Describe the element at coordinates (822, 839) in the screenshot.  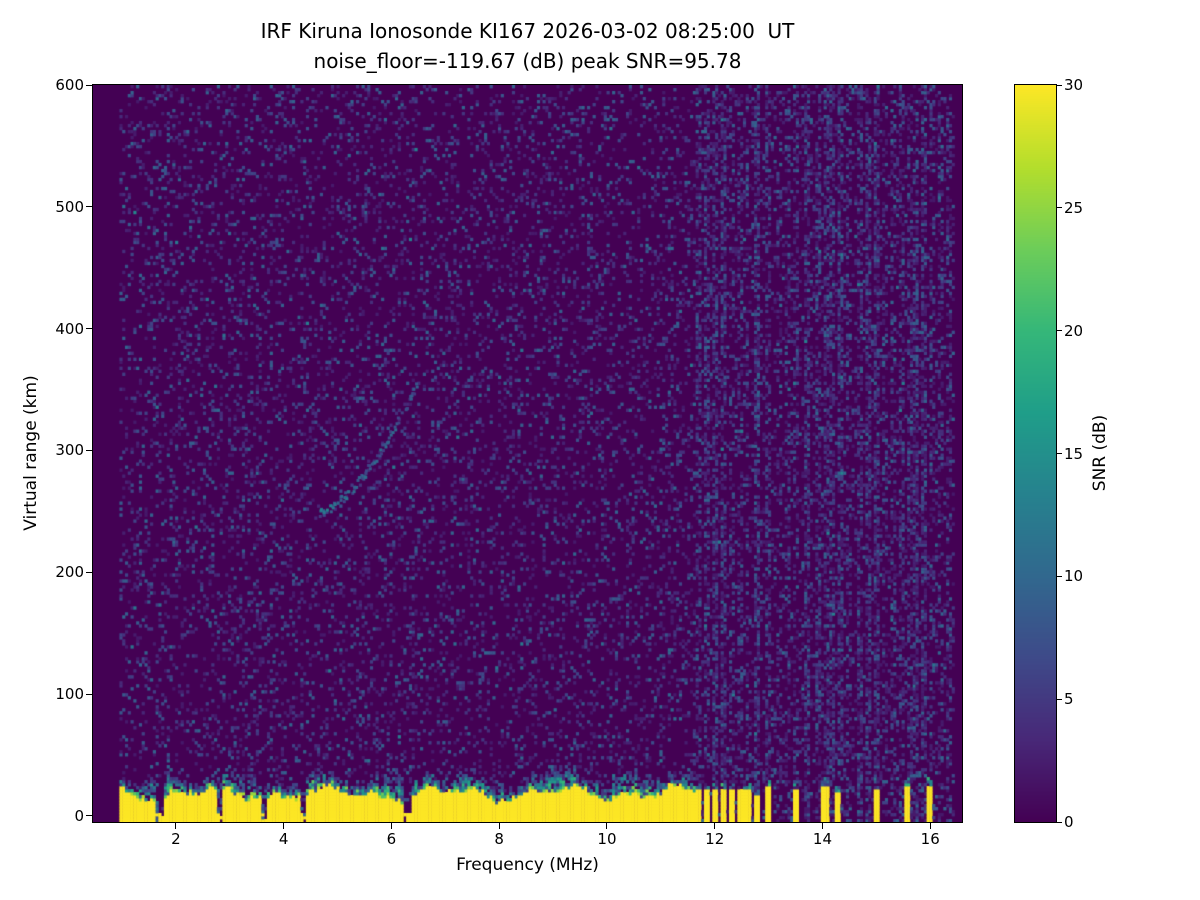
I see `x-tick-label: 14` at that location.